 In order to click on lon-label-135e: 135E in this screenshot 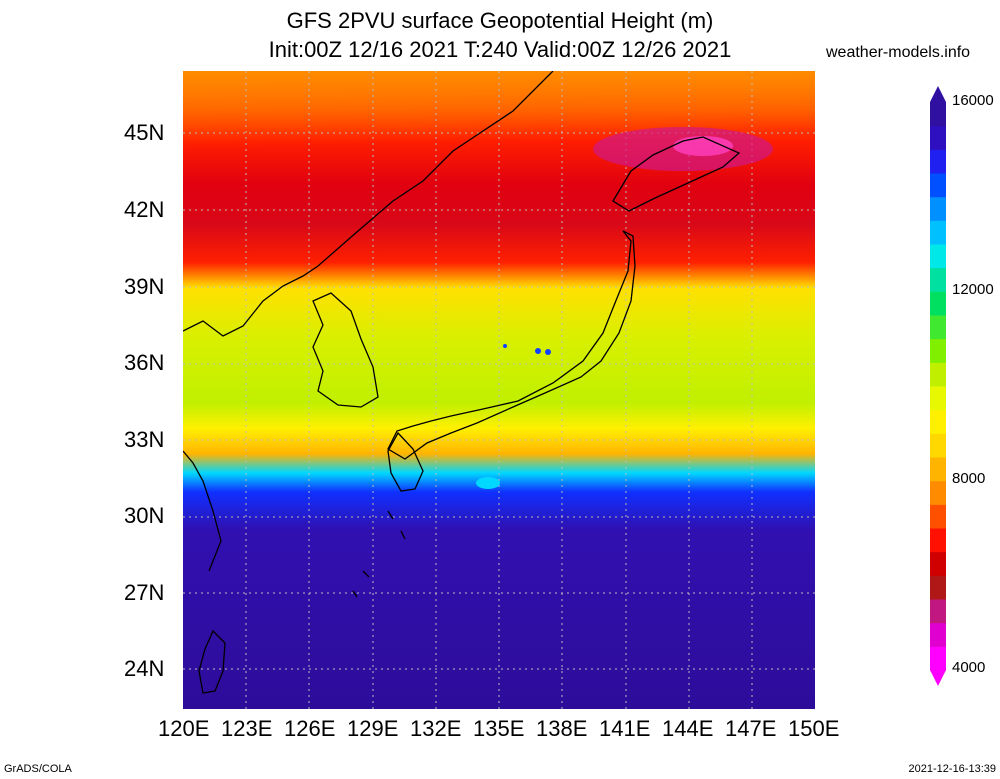, I will do `click(499, 728)`.